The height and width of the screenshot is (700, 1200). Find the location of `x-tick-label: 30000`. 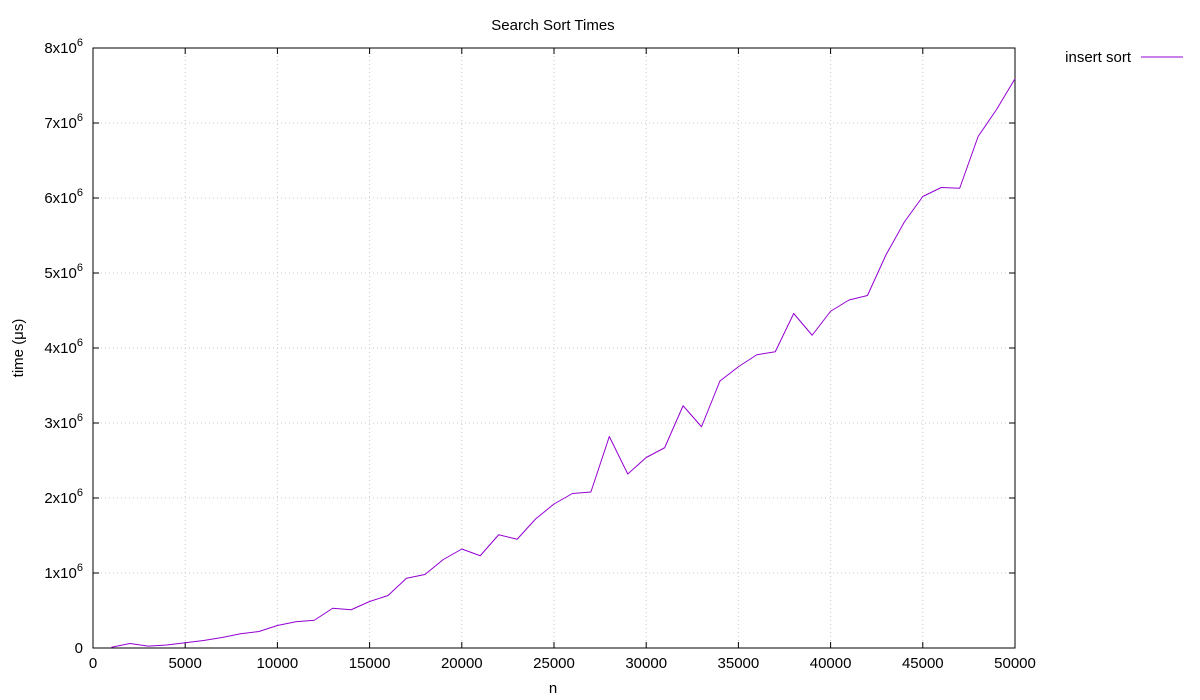

x-tick-label: 30000 is located at coordinates (646, 663).